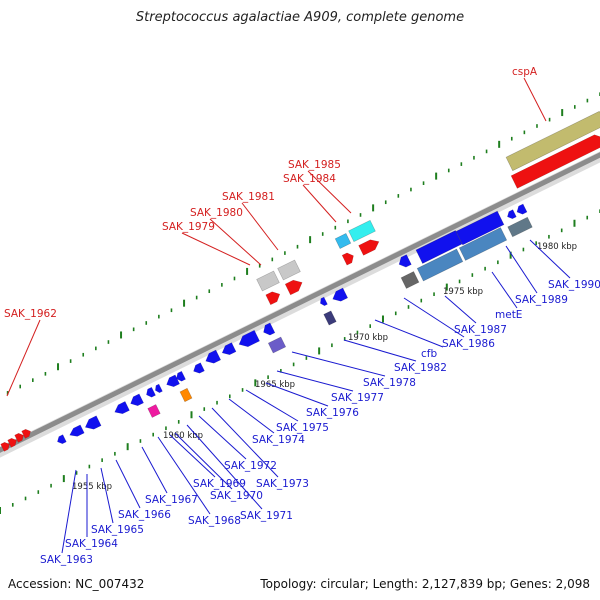  I want to click on gene-label-sak-1963: SAK_1963, so click(66, 560).